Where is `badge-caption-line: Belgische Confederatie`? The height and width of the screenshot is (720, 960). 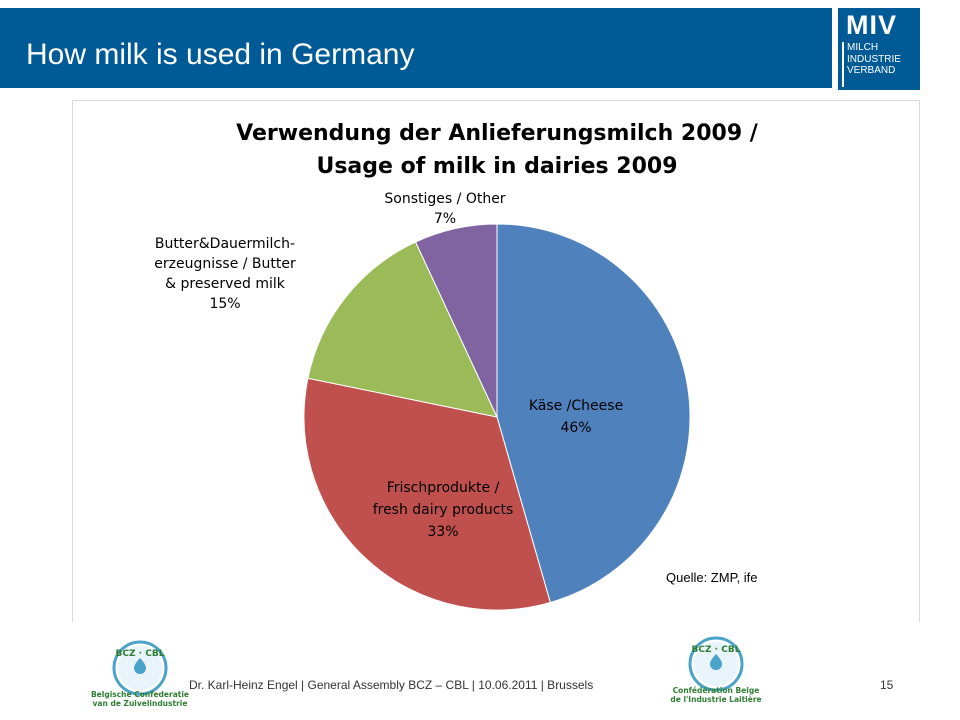 badge-caption-line: Belgische Confederatie is located at coordinates (140, 694).